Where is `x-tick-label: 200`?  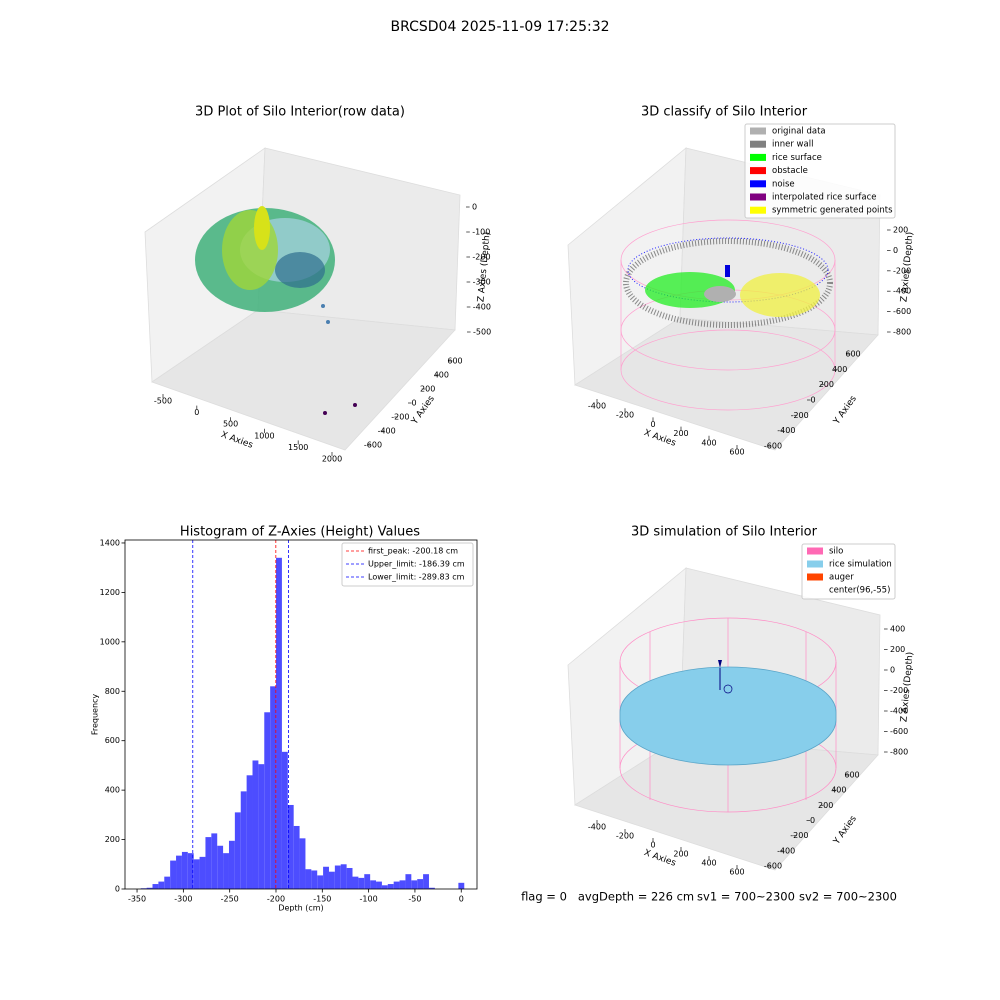
x-tick-label: 200 is located at coordinates (680, 854).